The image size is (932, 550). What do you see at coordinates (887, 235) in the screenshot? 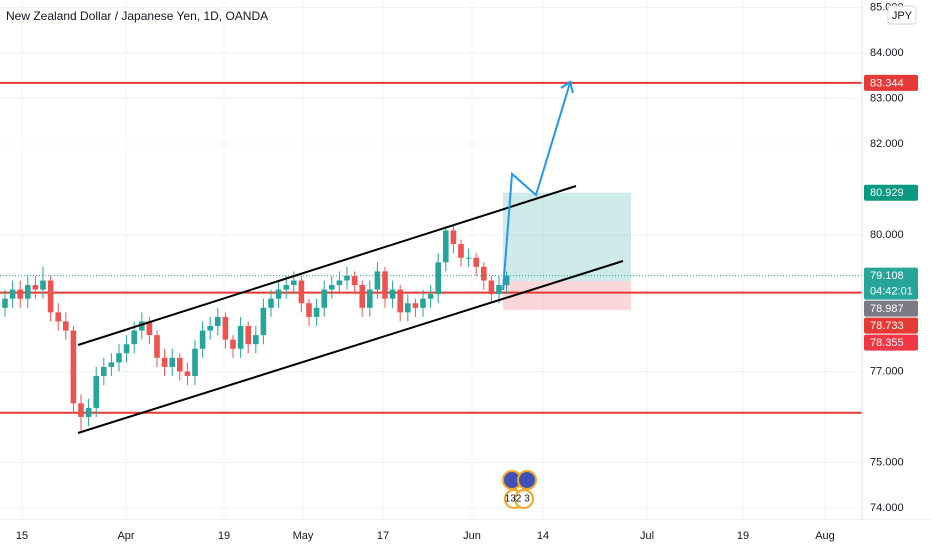
I see `y-tick-label: 80.000` at bounding box center [887, 235].